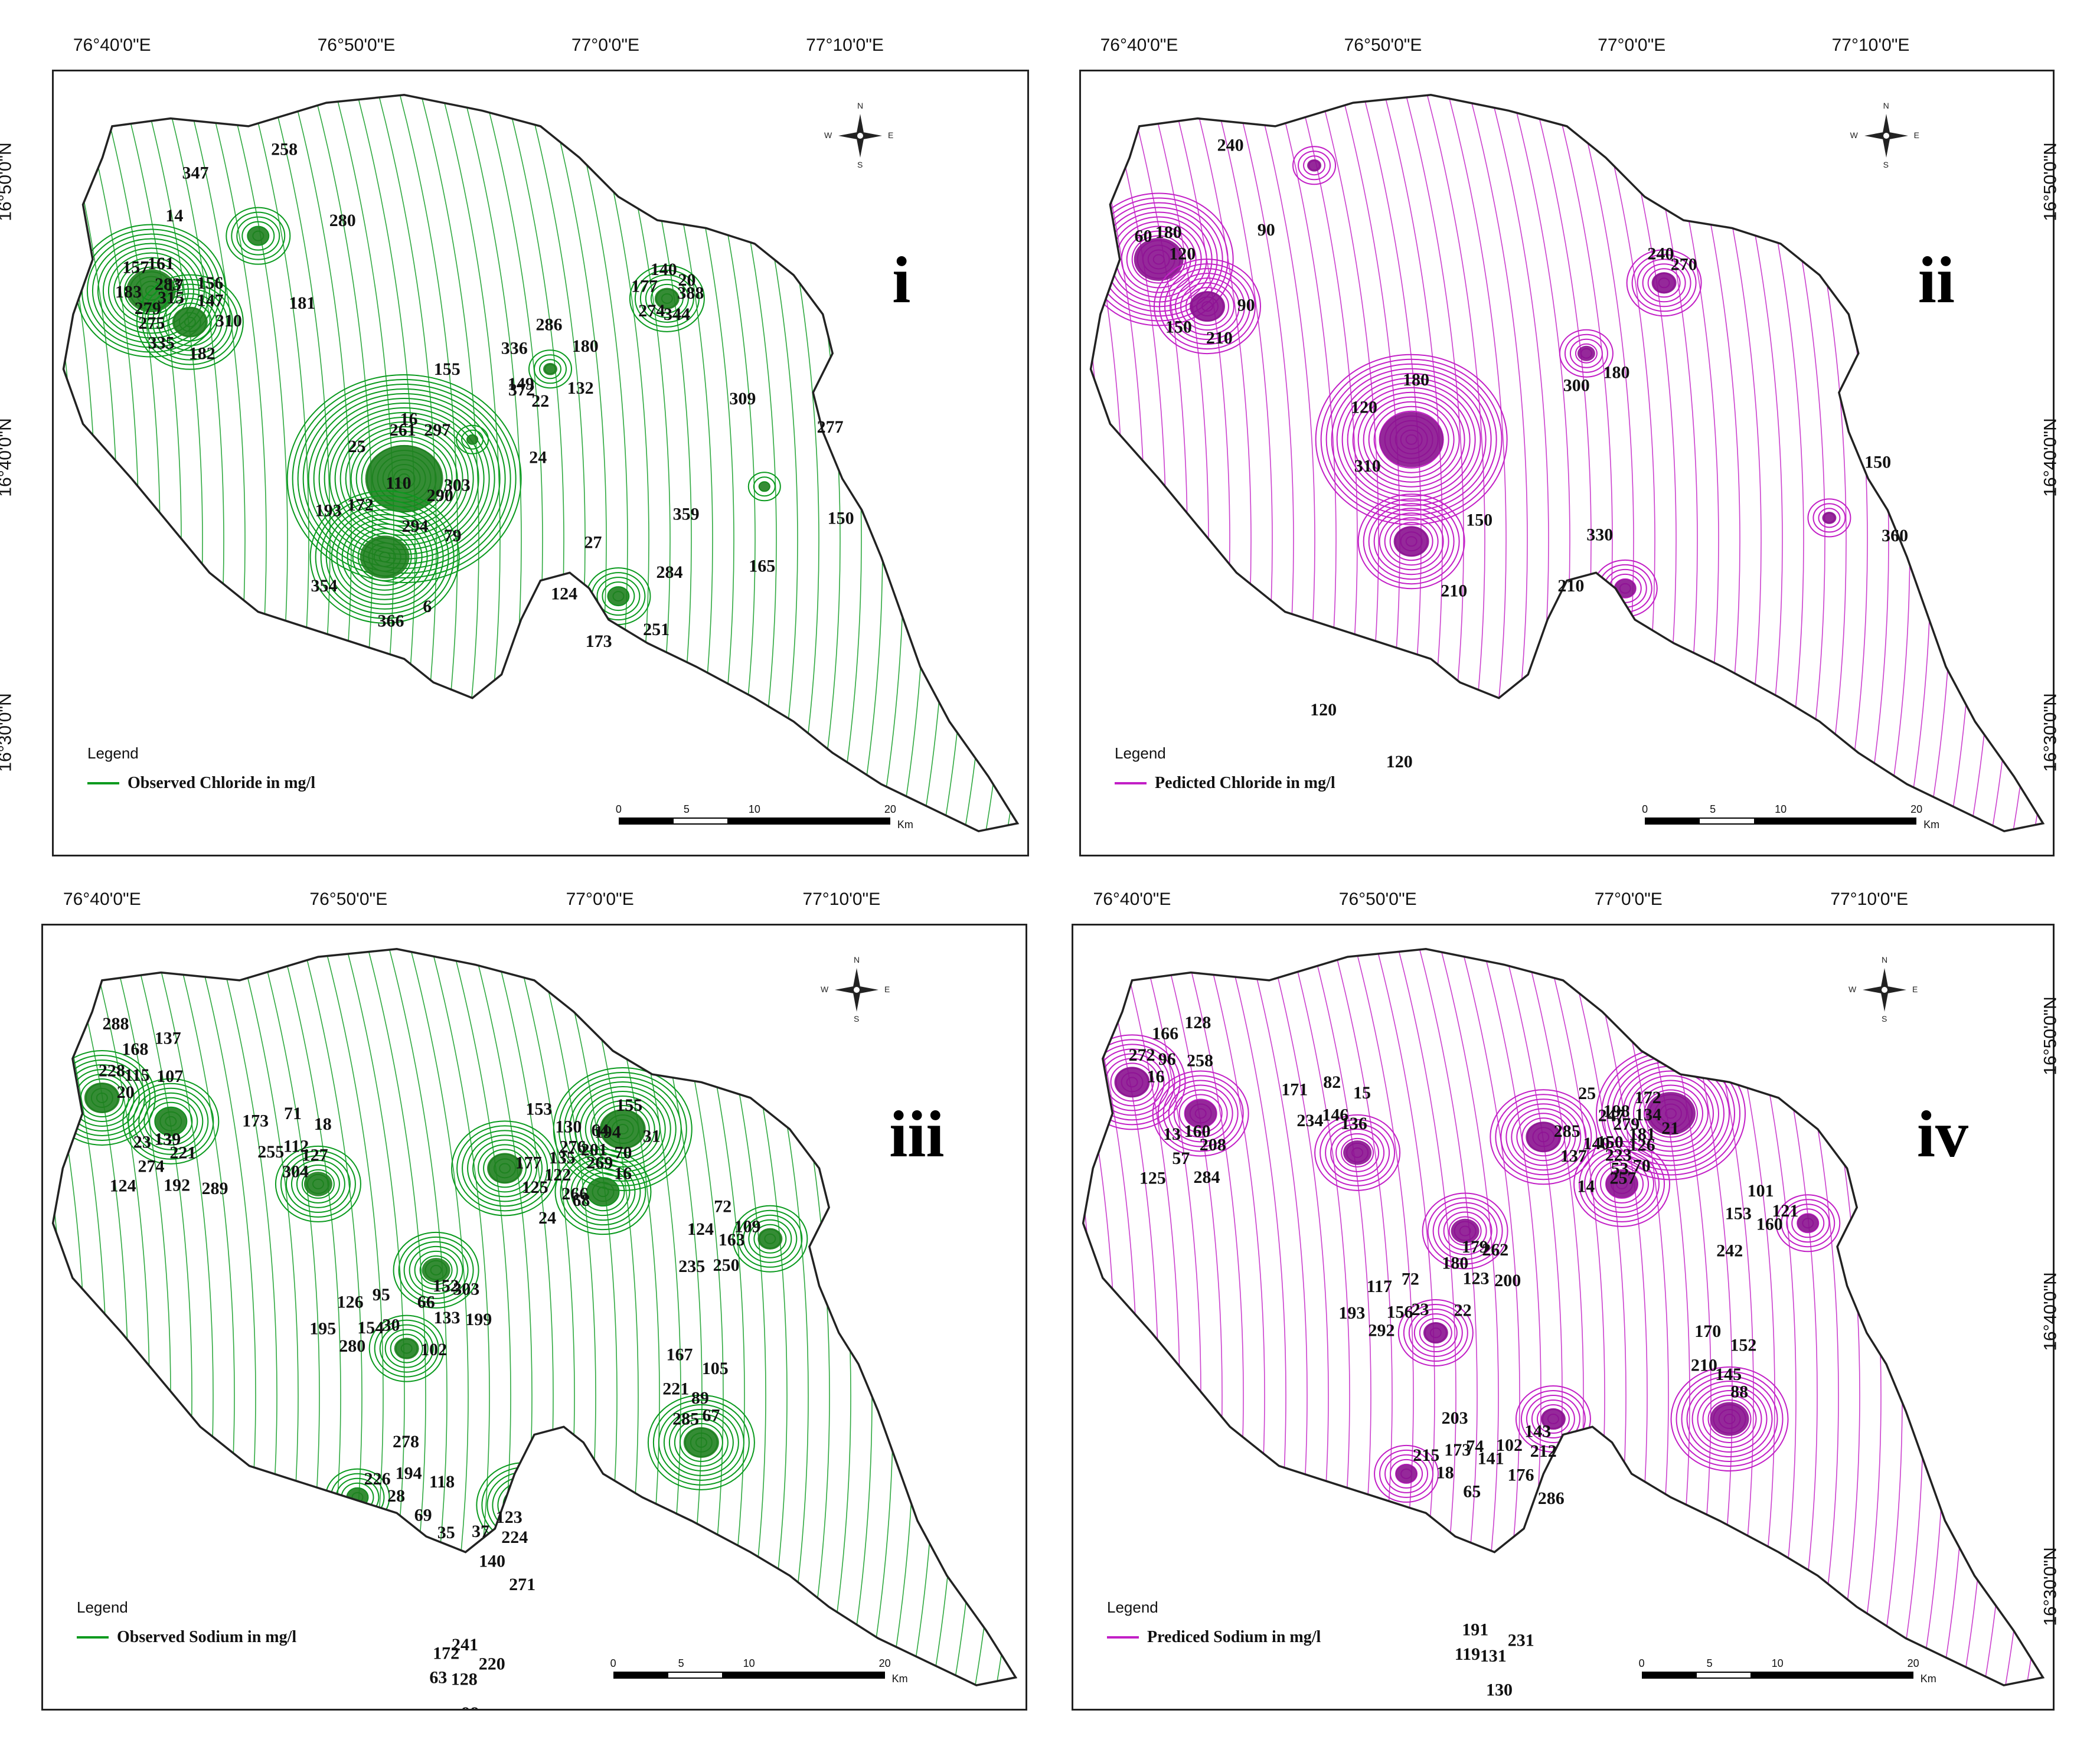 This screenshot has width=2100, height=1756. I want to click on scale-bar: 0 5 10 20 Km, so click(759, 1675).